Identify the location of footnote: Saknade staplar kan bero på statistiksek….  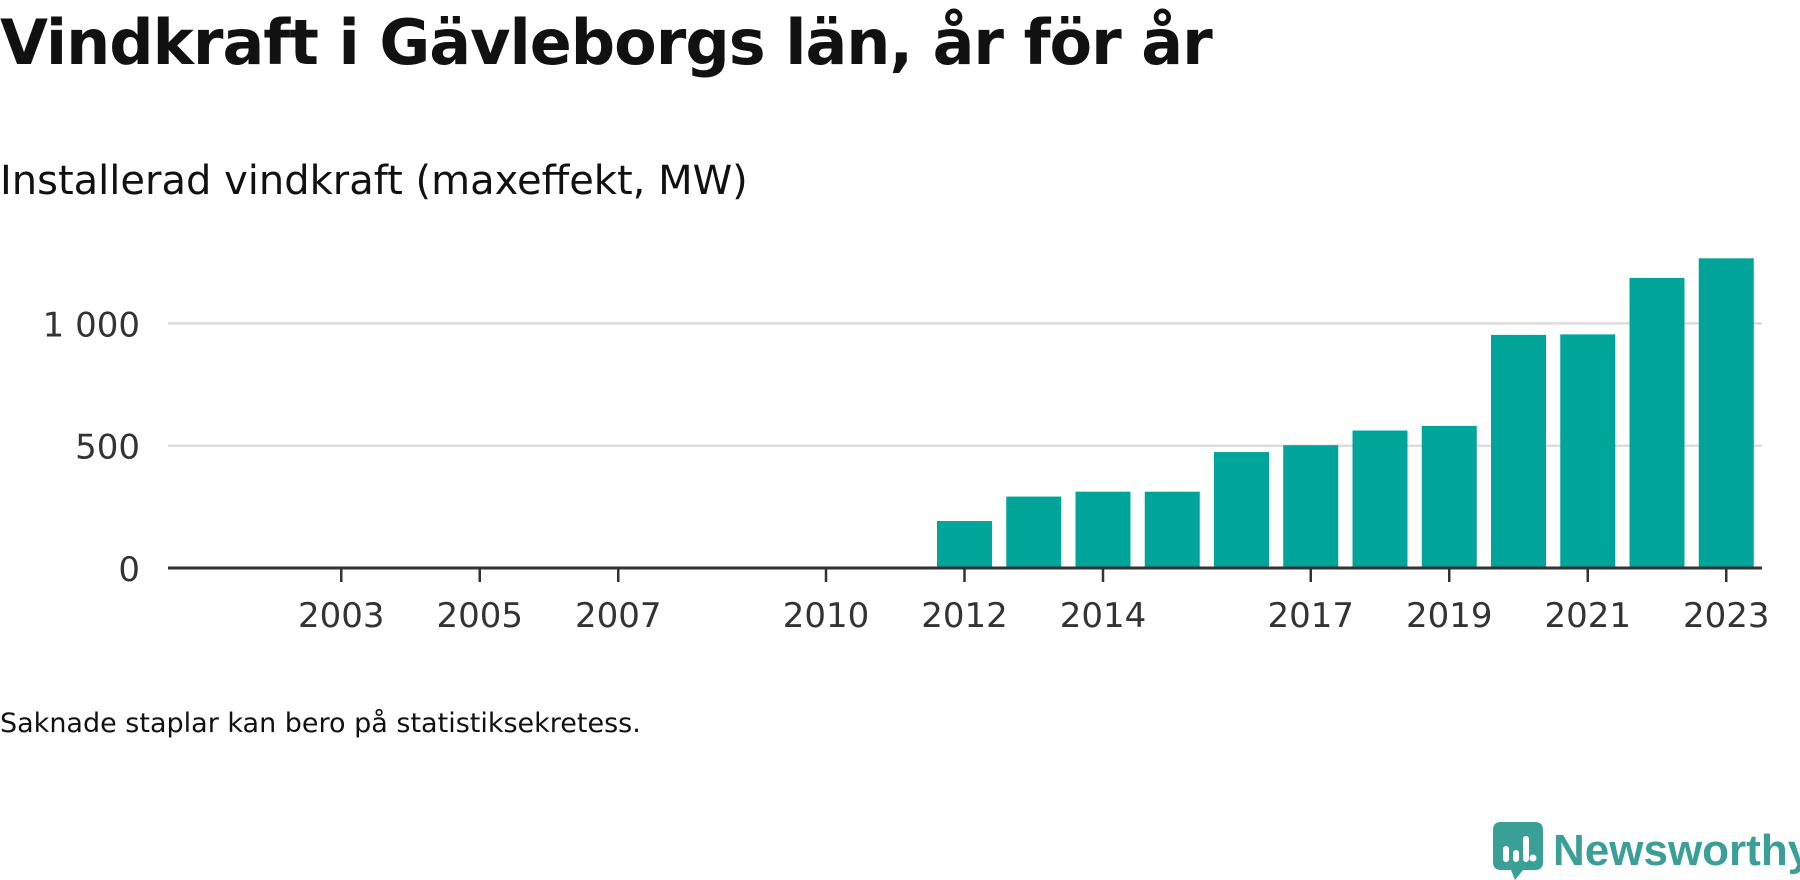
(320, 723).